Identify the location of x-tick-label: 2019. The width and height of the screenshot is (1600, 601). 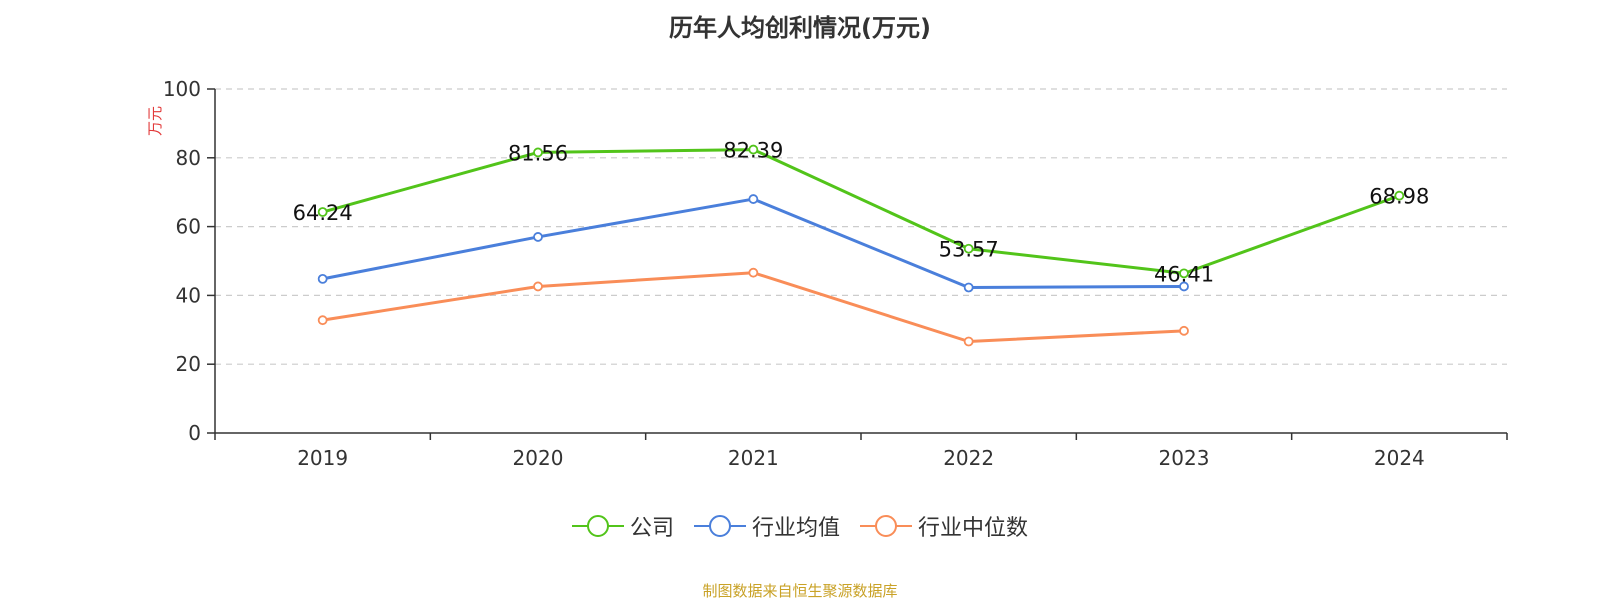
(322, 458).